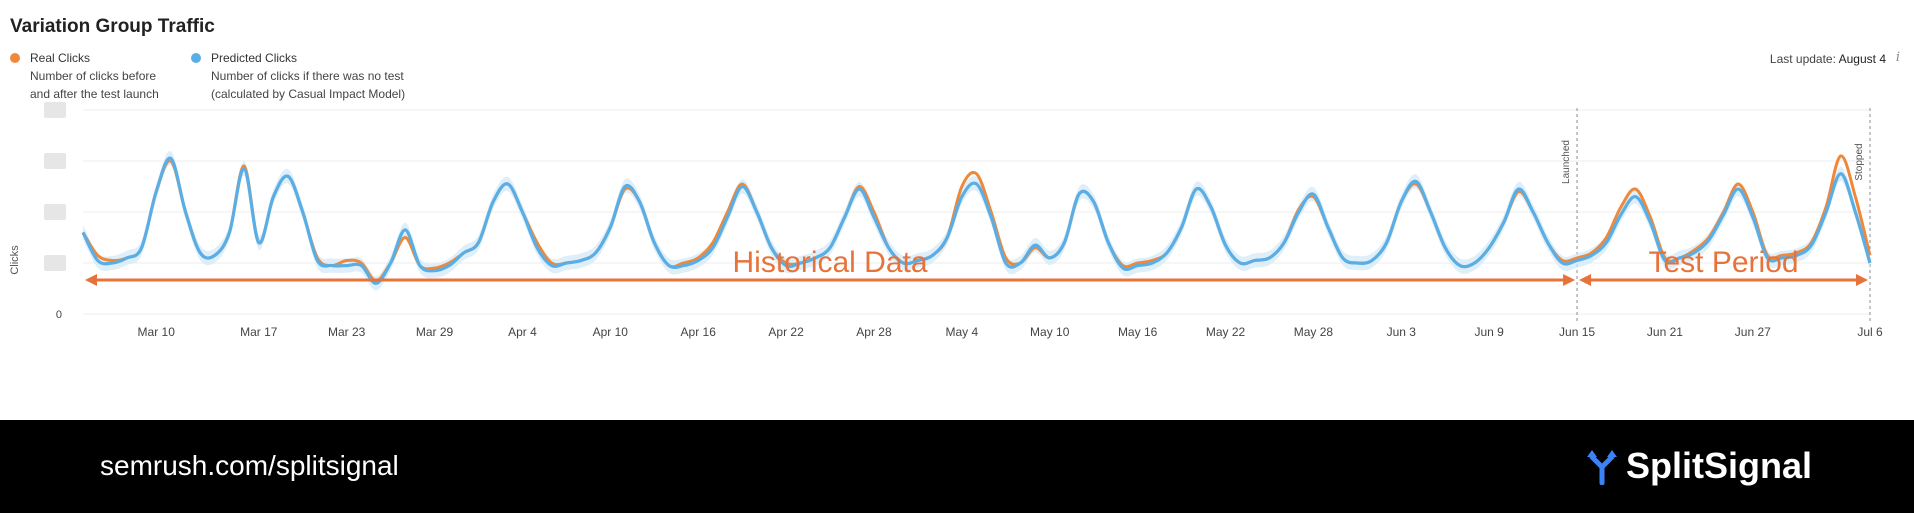 Image resolution: width=1914 pixels, height=513 pixels. I want to click on x-tick-label: May 16, so click(1138, 332).